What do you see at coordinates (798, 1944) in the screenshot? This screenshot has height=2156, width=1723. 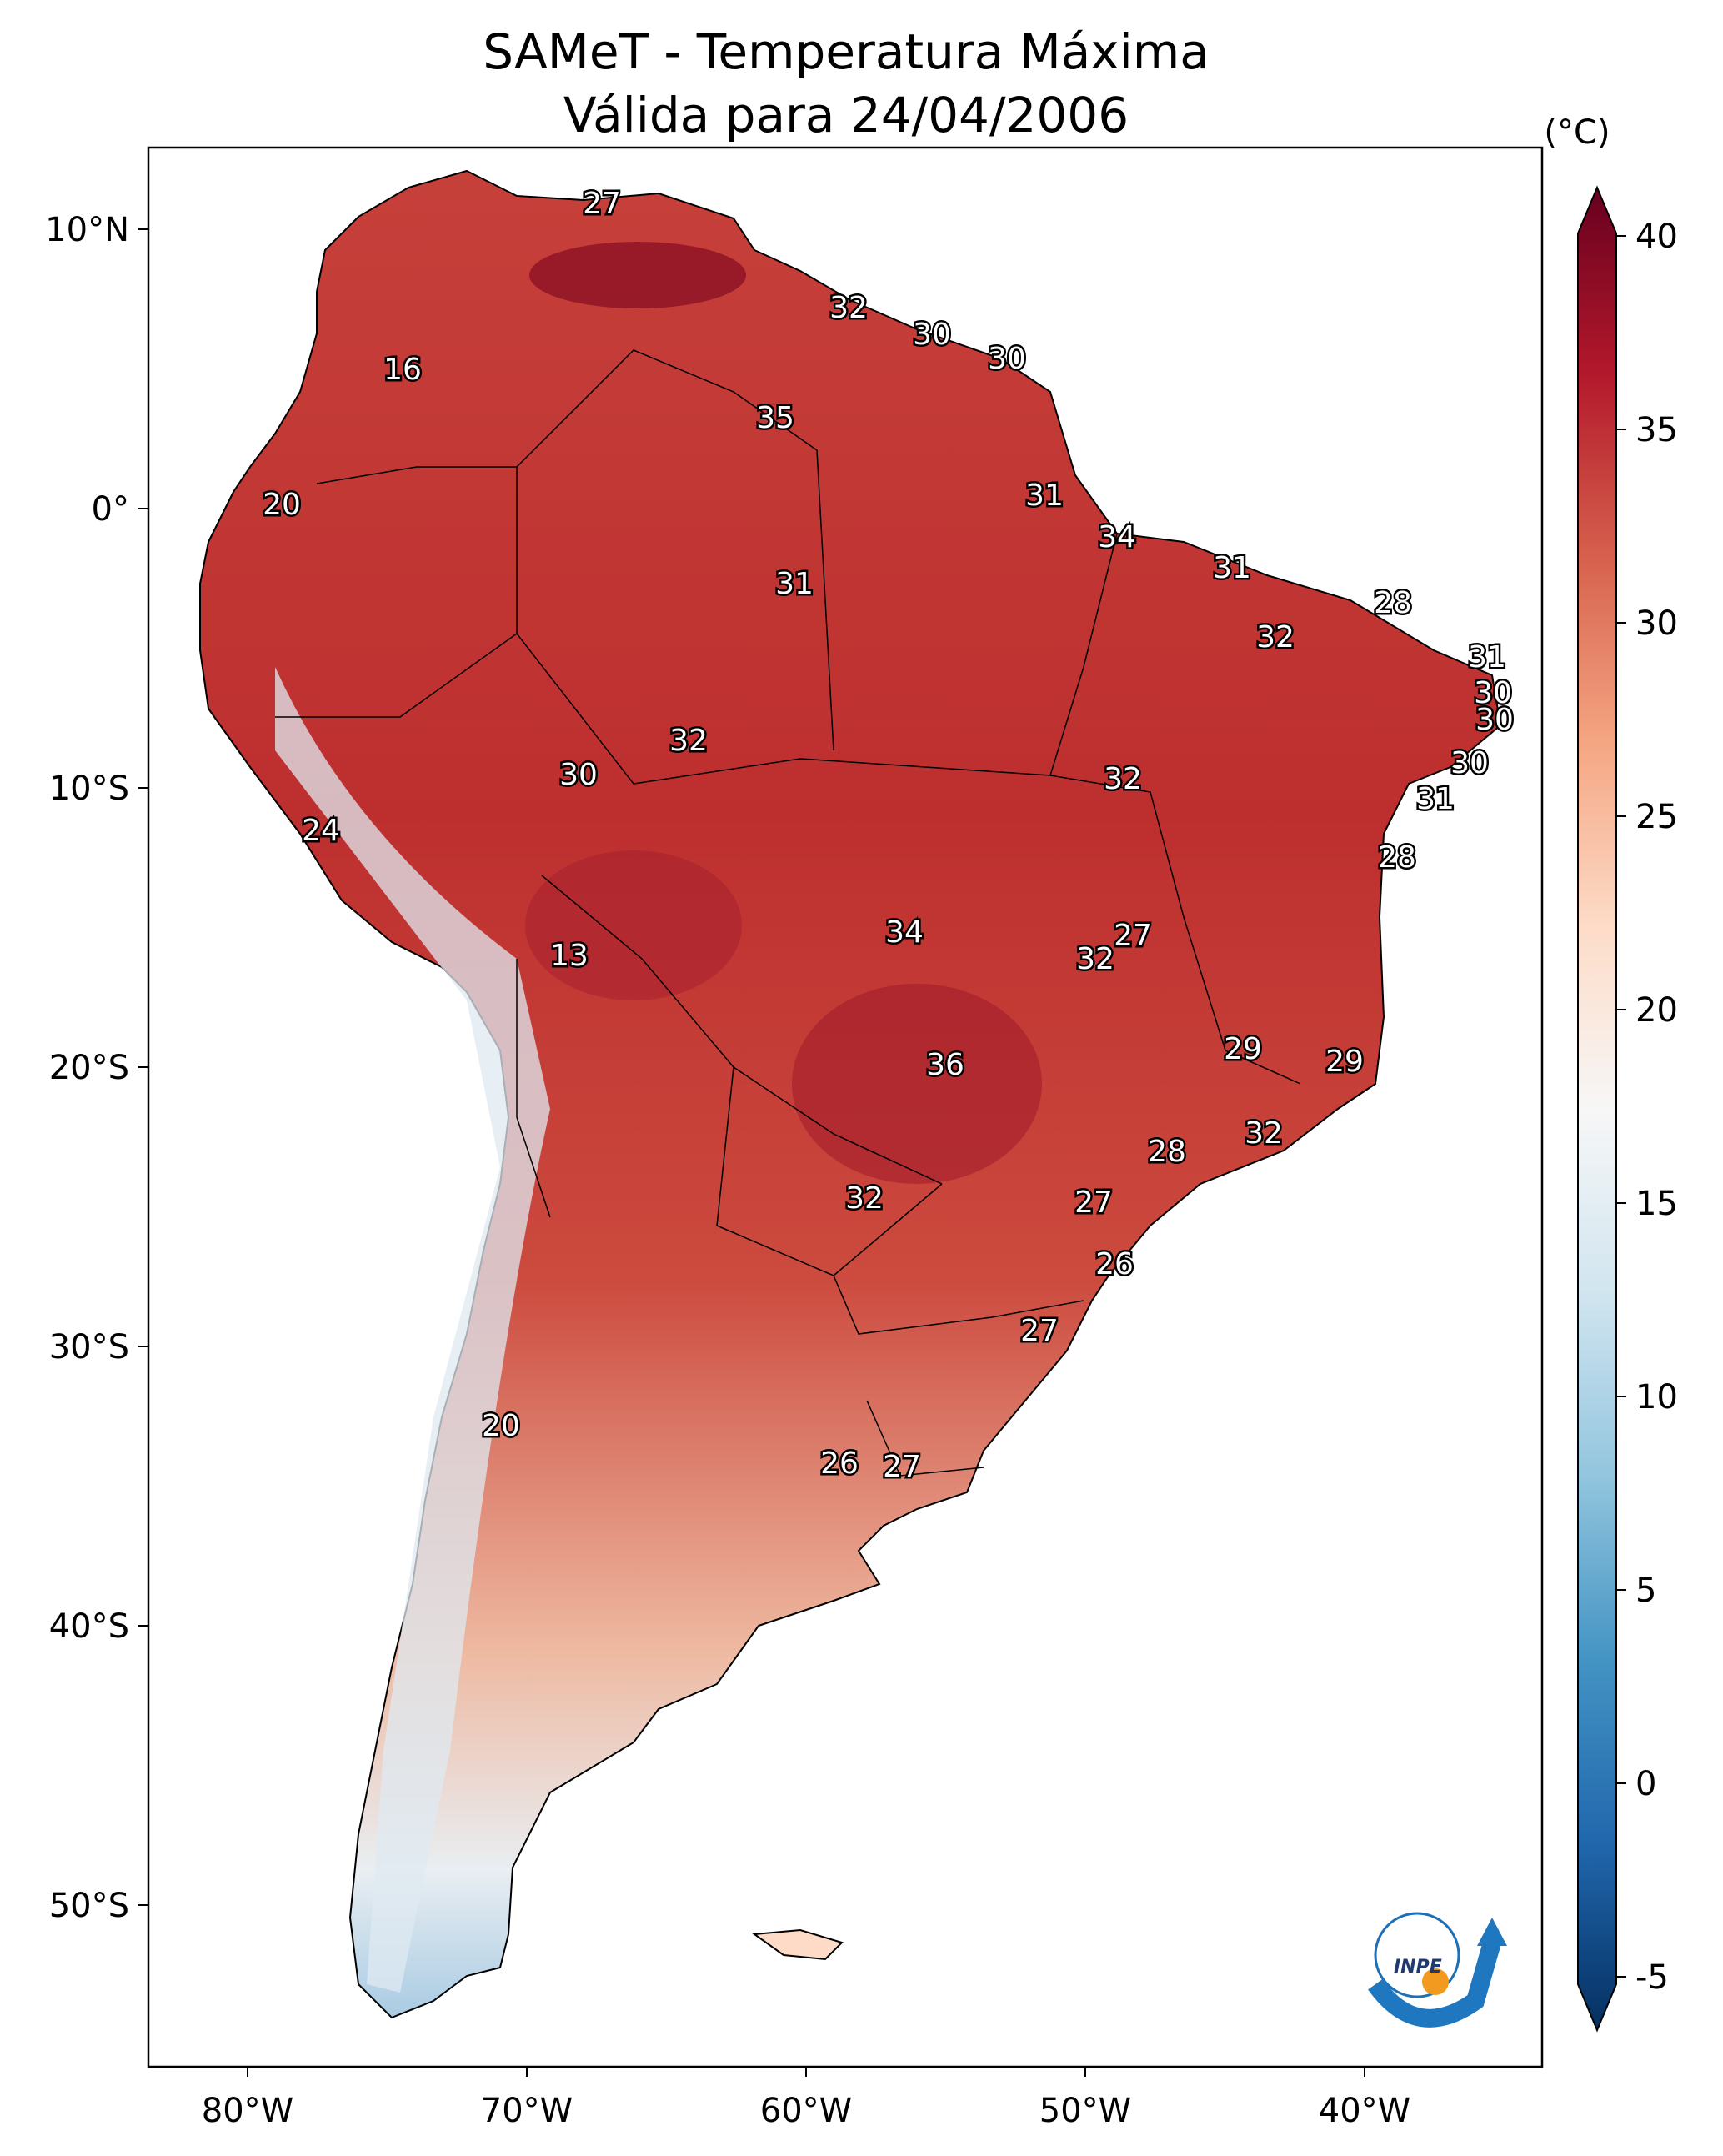 I see `falkland-islands` at bounding box center [798, 1944].